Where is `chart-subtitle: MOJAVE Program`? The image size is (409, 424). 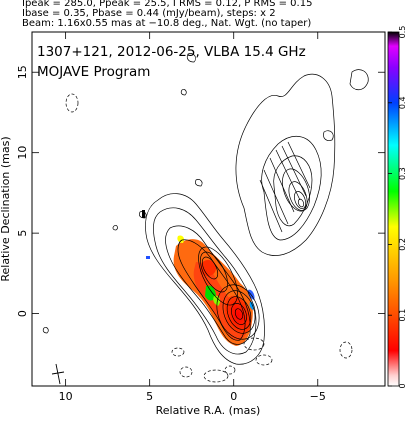
chart-subtitle: MOJAVE Program is located at coordinates (93, 72).